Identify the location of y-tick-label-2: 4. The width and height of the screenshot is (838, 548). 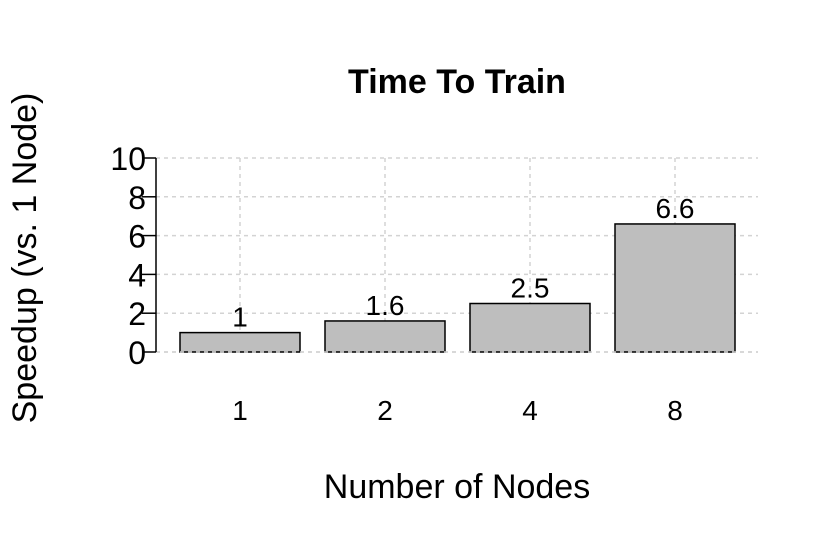
(137, 275).